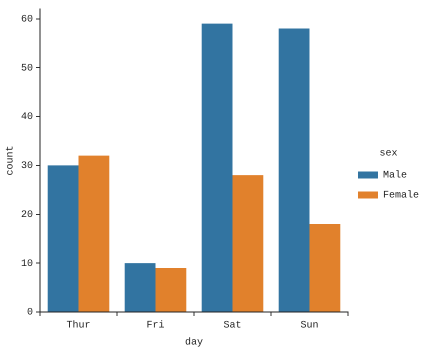 This screenshot has width=433, height=352. I want to click on x-tick-label: Fri, so click(155, 326).